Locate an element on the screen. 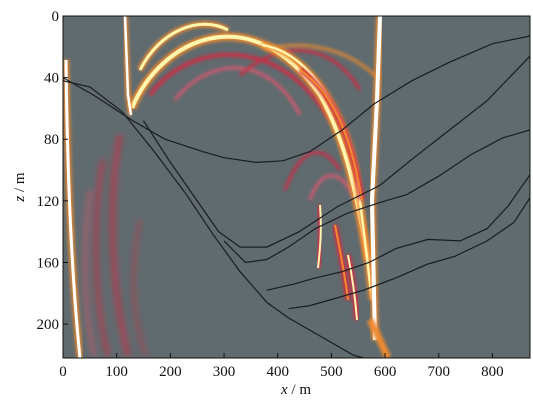  x-tick-label: 500 is located at coordinates (331, 372).